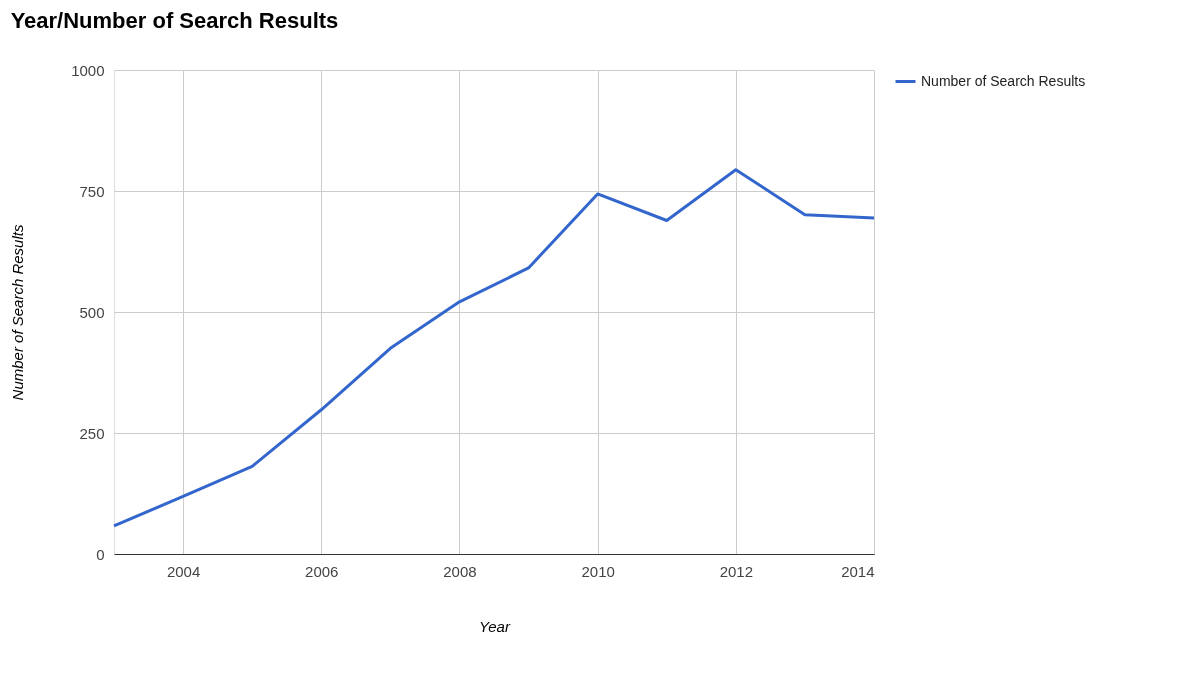 The width and height of the screenshot is (1193, 675). I want to click on y-tick-label: 500, so click(92, 312).